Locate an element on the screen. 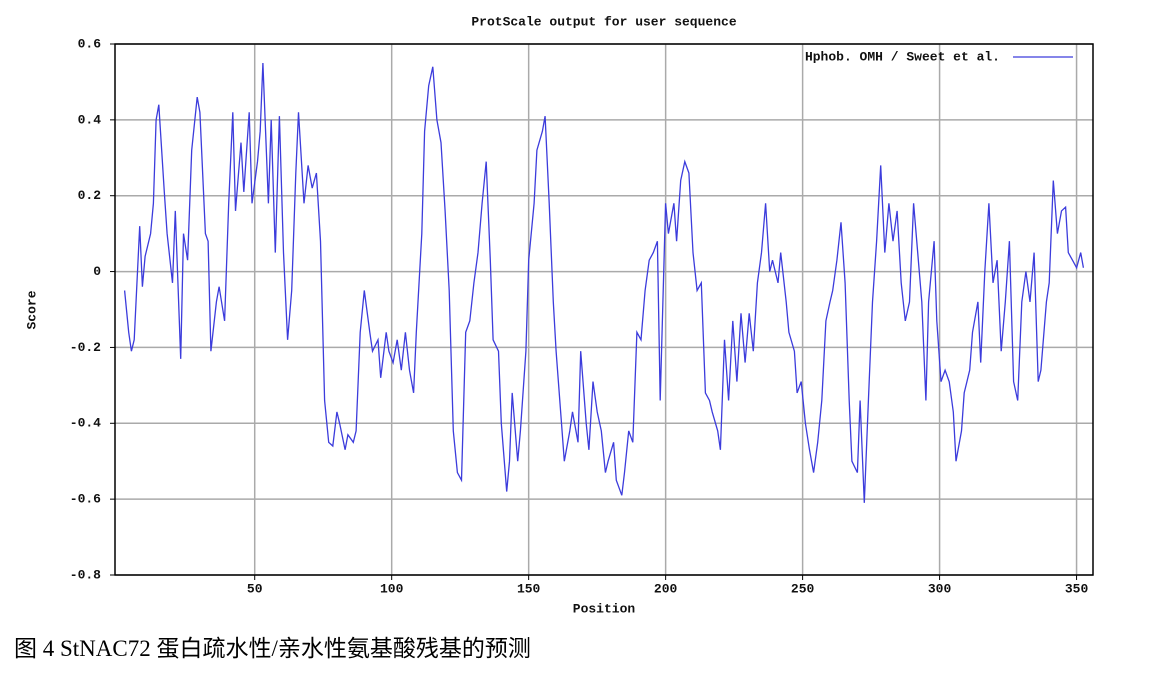 Image resolution: width=1154 pixels, height=674 pixels. y-tick-label: -0.2 is located at coordinates (85, 347).